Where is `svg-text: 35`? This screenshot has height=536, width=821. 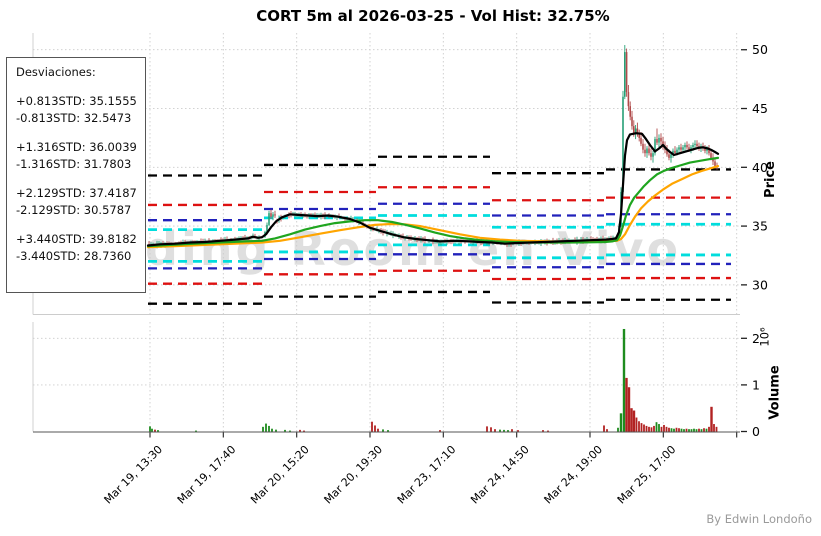 svg-text: 35 is located at coordinates (760, 226).